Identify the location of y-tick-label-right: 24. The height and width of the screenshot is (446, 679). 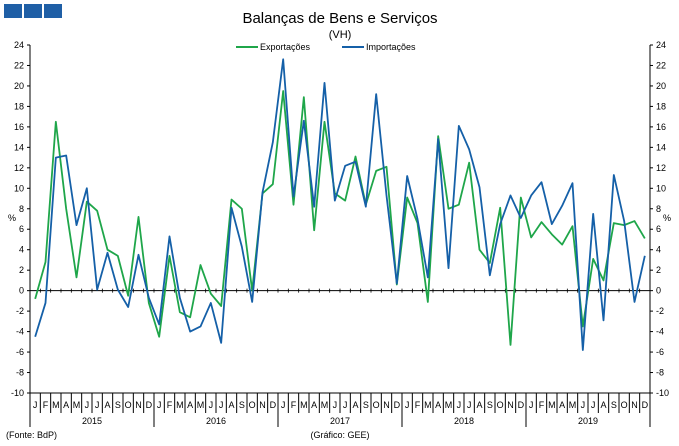
(661, 45).